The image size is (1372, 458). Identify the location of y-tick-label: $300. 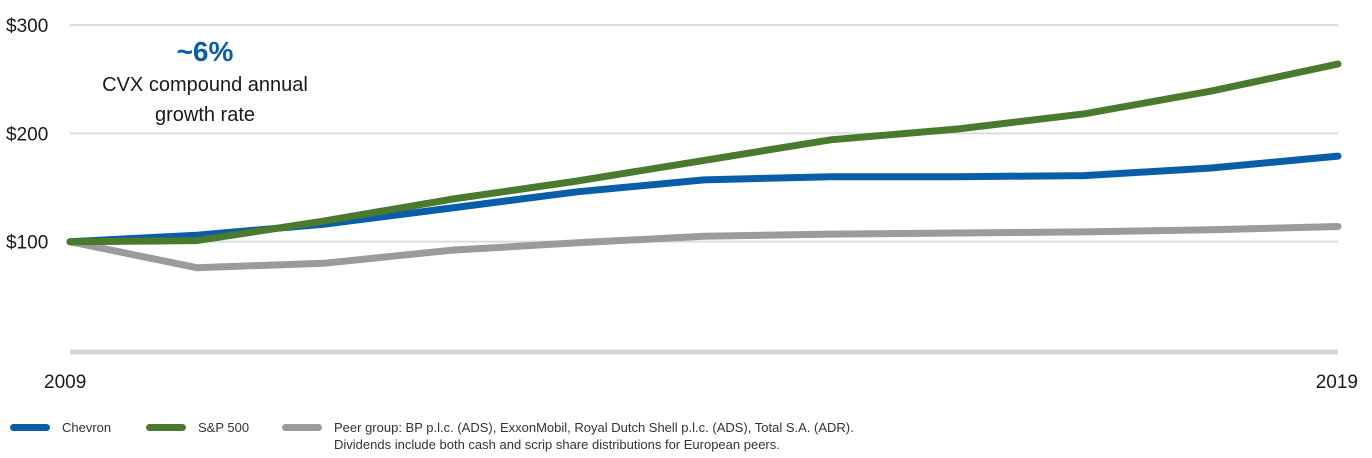
(27, 26).